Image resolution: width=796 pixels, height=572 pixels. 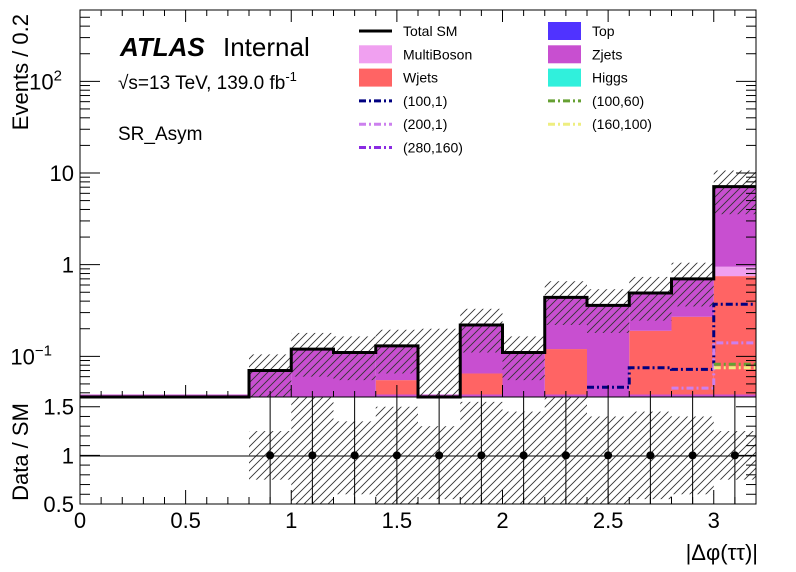 I want to click on y-tick-label: 1, so click(x=68, y=265).